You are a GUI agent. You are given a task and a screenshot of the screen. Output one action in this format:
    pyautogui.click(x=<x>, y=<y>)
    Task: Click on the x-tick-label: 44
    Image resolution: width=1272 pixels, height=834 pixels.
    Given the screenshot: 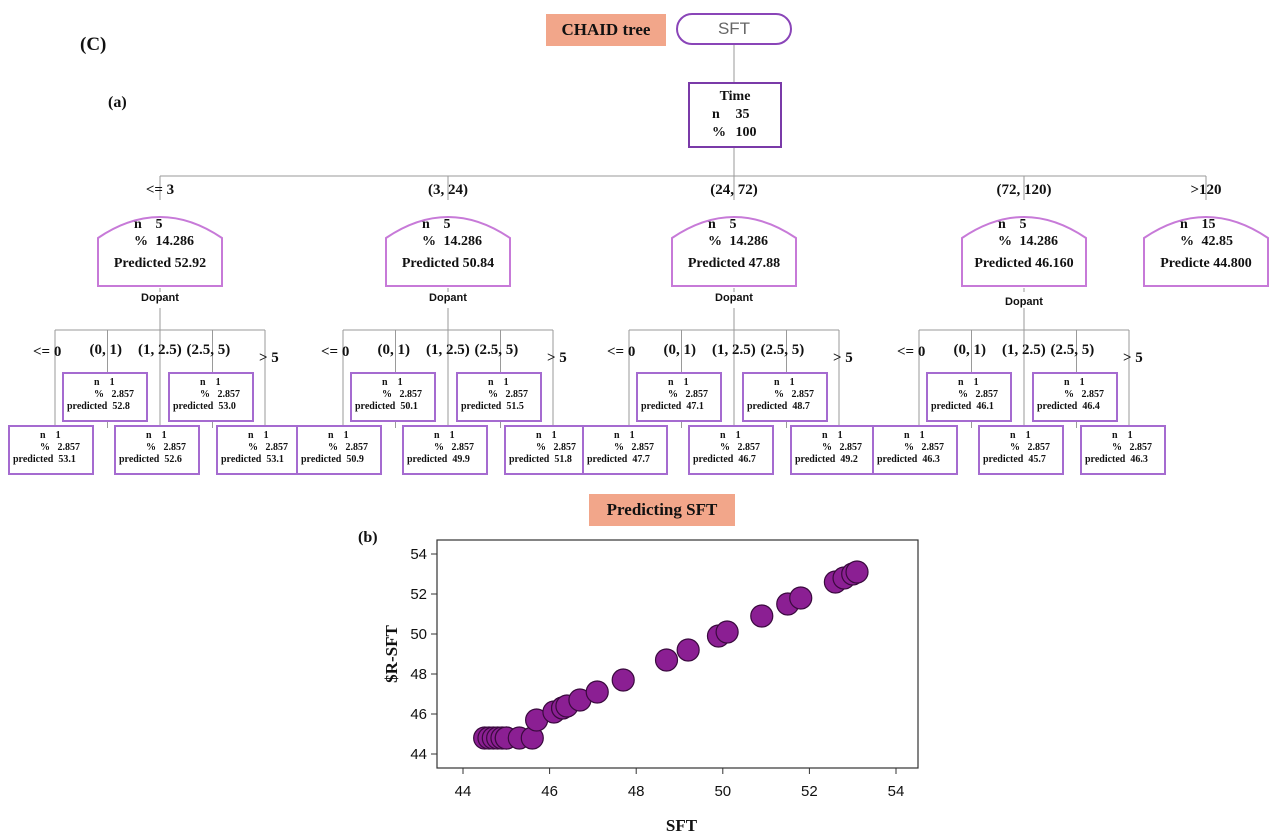 What is the action you would take?
    pyautogui.click(x=463, y=791)
    